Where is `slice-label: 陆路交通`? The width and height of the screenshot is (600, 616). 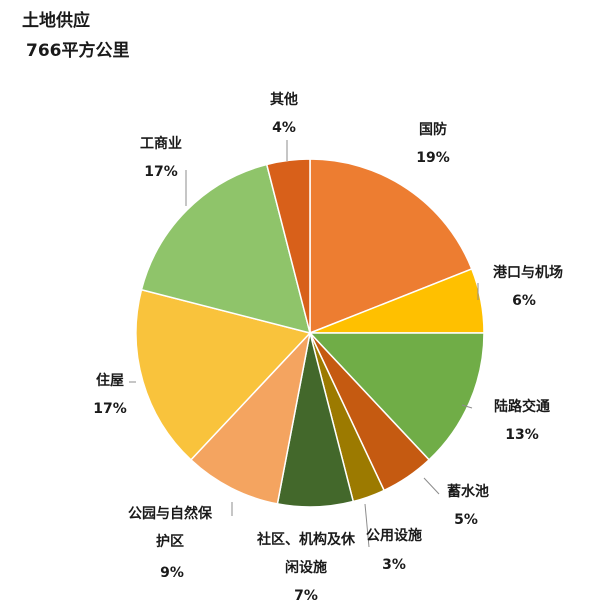
slice-label: 陆路交通 is located at coordinates (522, 406).